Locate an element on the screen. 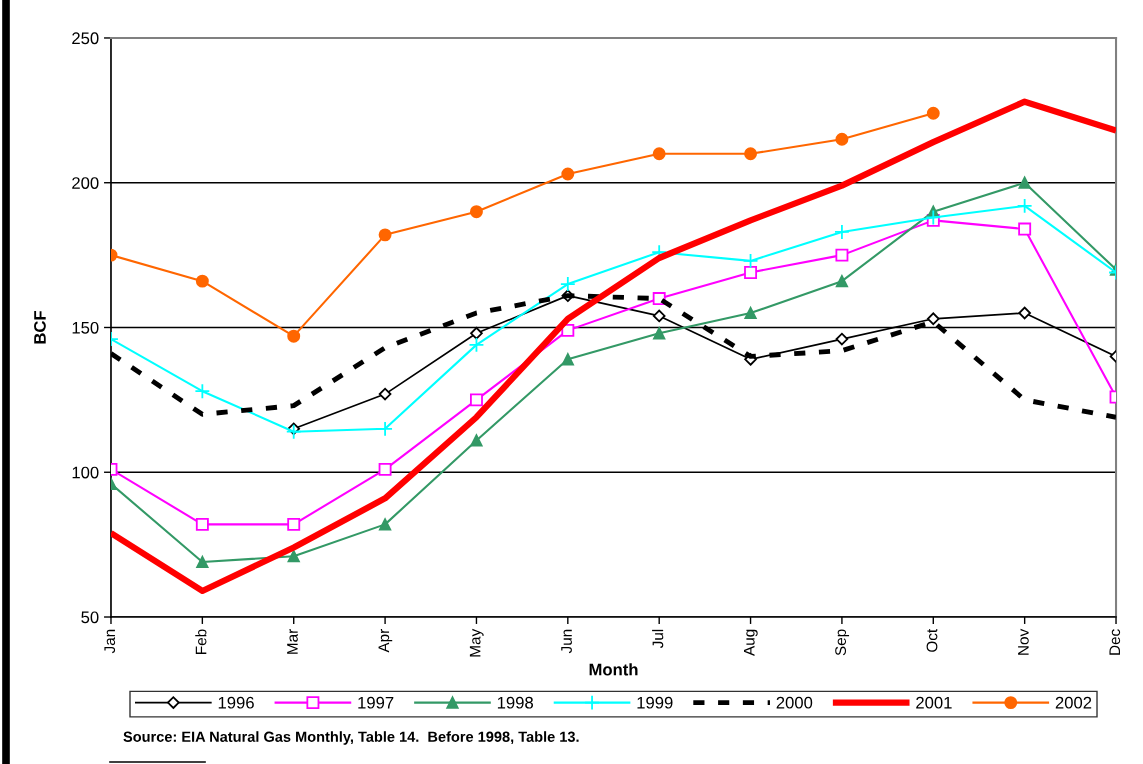 This screenshot has width=1143, height=764. x-tick-label: Aug is located at coordinates (751, 642).